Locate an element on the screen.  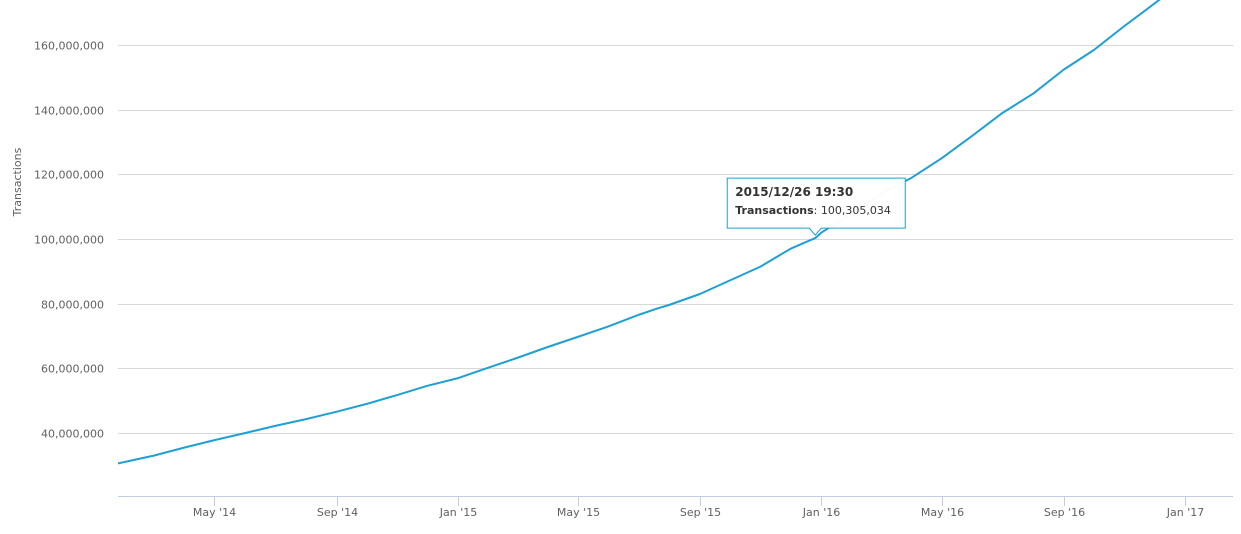
x-tick-label: Sep '14 is located at coordinates (337, 512).